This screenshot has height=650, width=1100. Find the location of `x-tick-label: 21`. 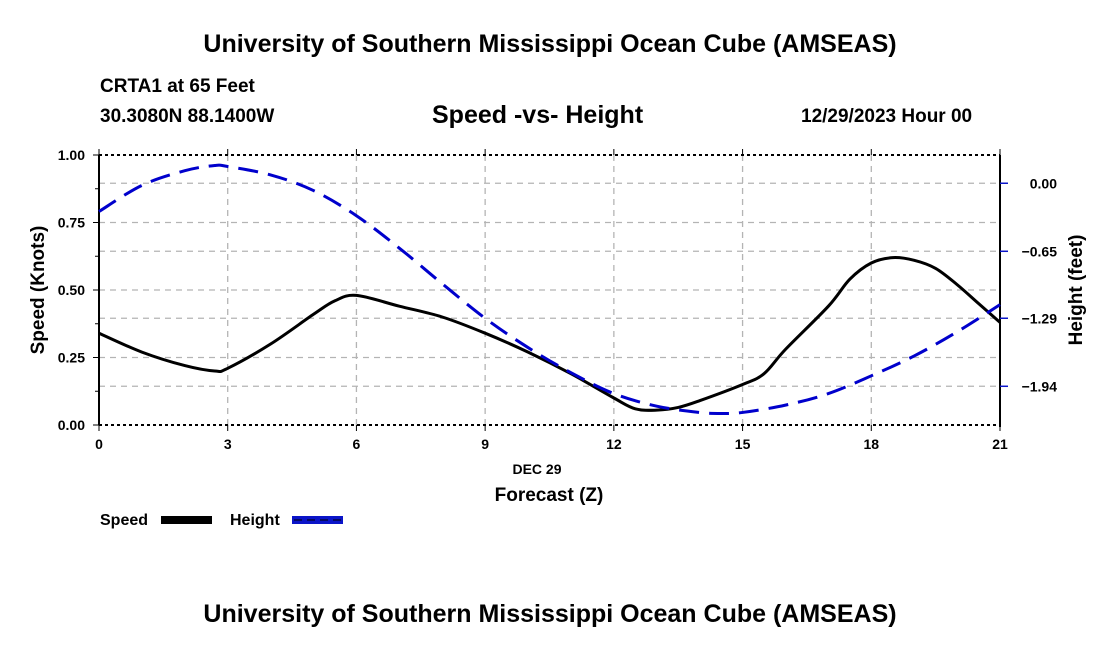

x-tick-label: 21 is located at coordinates (1000, 444).